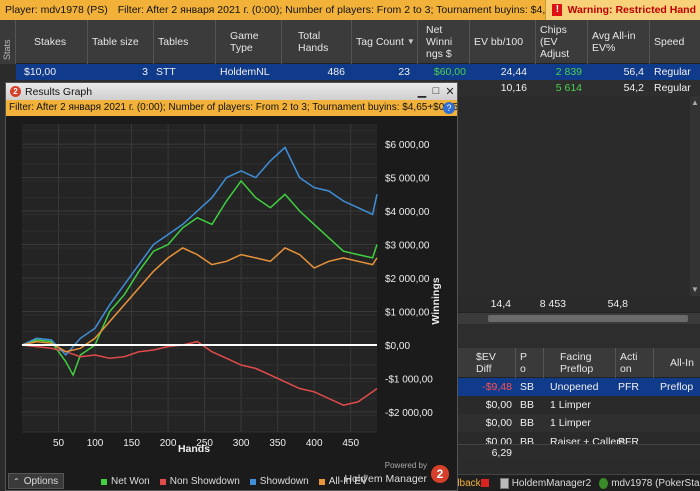 This screenshot has width=700, height=491. I want to click on client-icon, so click(604, 483).